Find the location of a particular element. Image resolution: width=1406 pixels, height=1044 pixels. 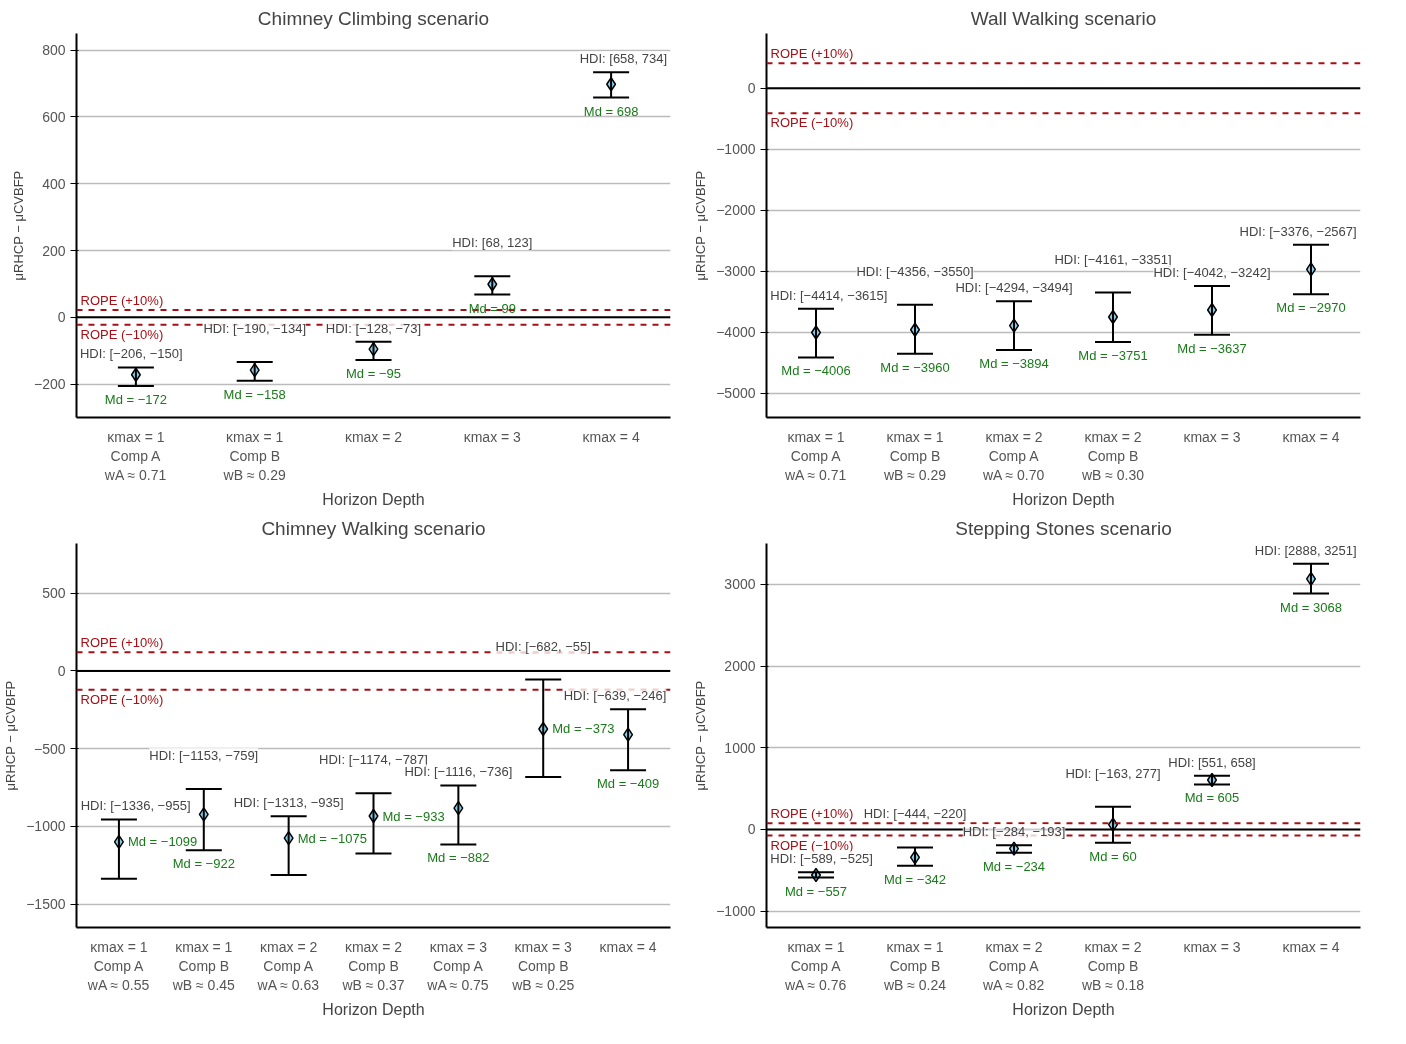

annotation: HDI: [−4414, −3615] is located at coordinates (829, 295).